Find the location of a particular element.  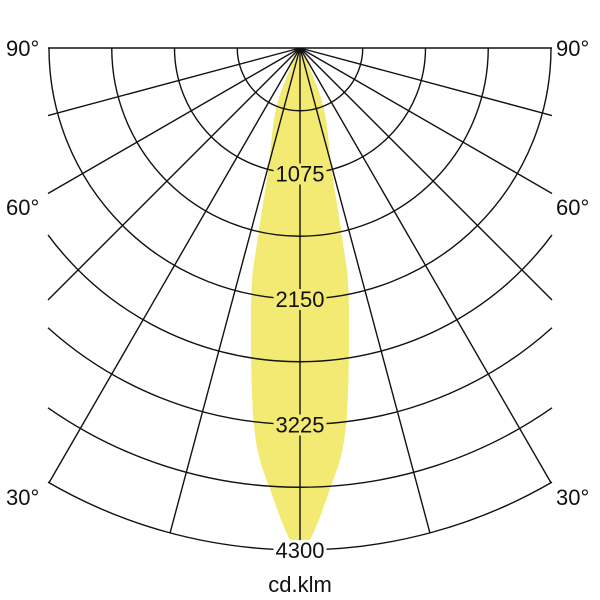

radial-tick-label: 1075 is located at coordinates (300, 174).